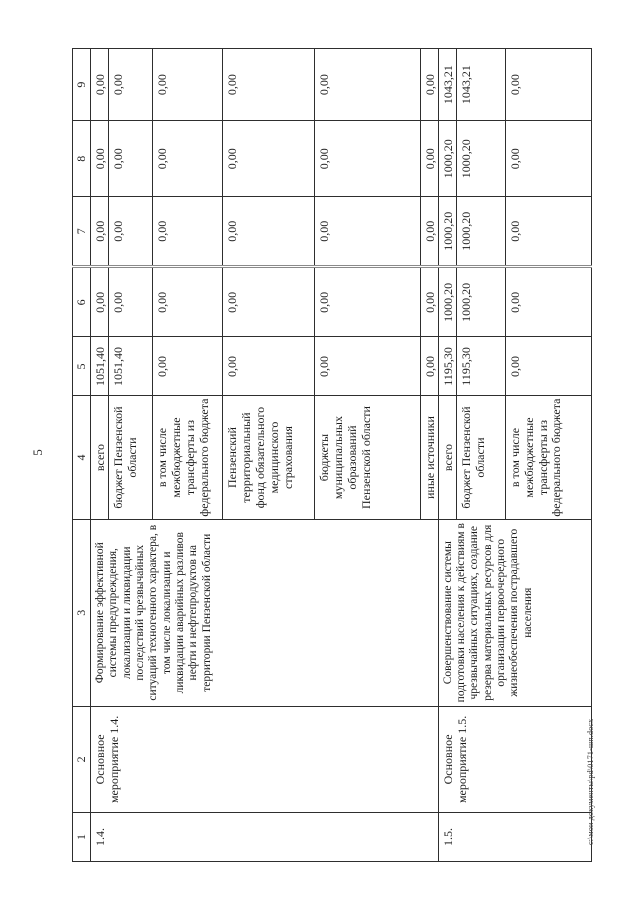  What do you see at coordinates (429, 457) in the screenshot?
I see `cell-funding-source: иные источники` at bounding box center [429, 457].